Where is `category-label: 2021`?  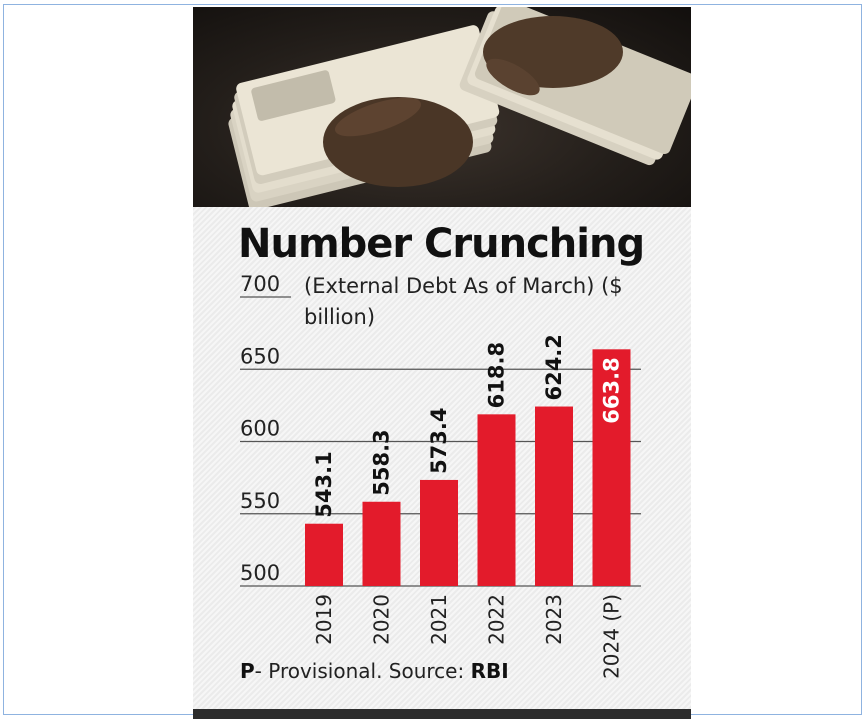
category-label: 2021 is located at coordinates (439, 619).